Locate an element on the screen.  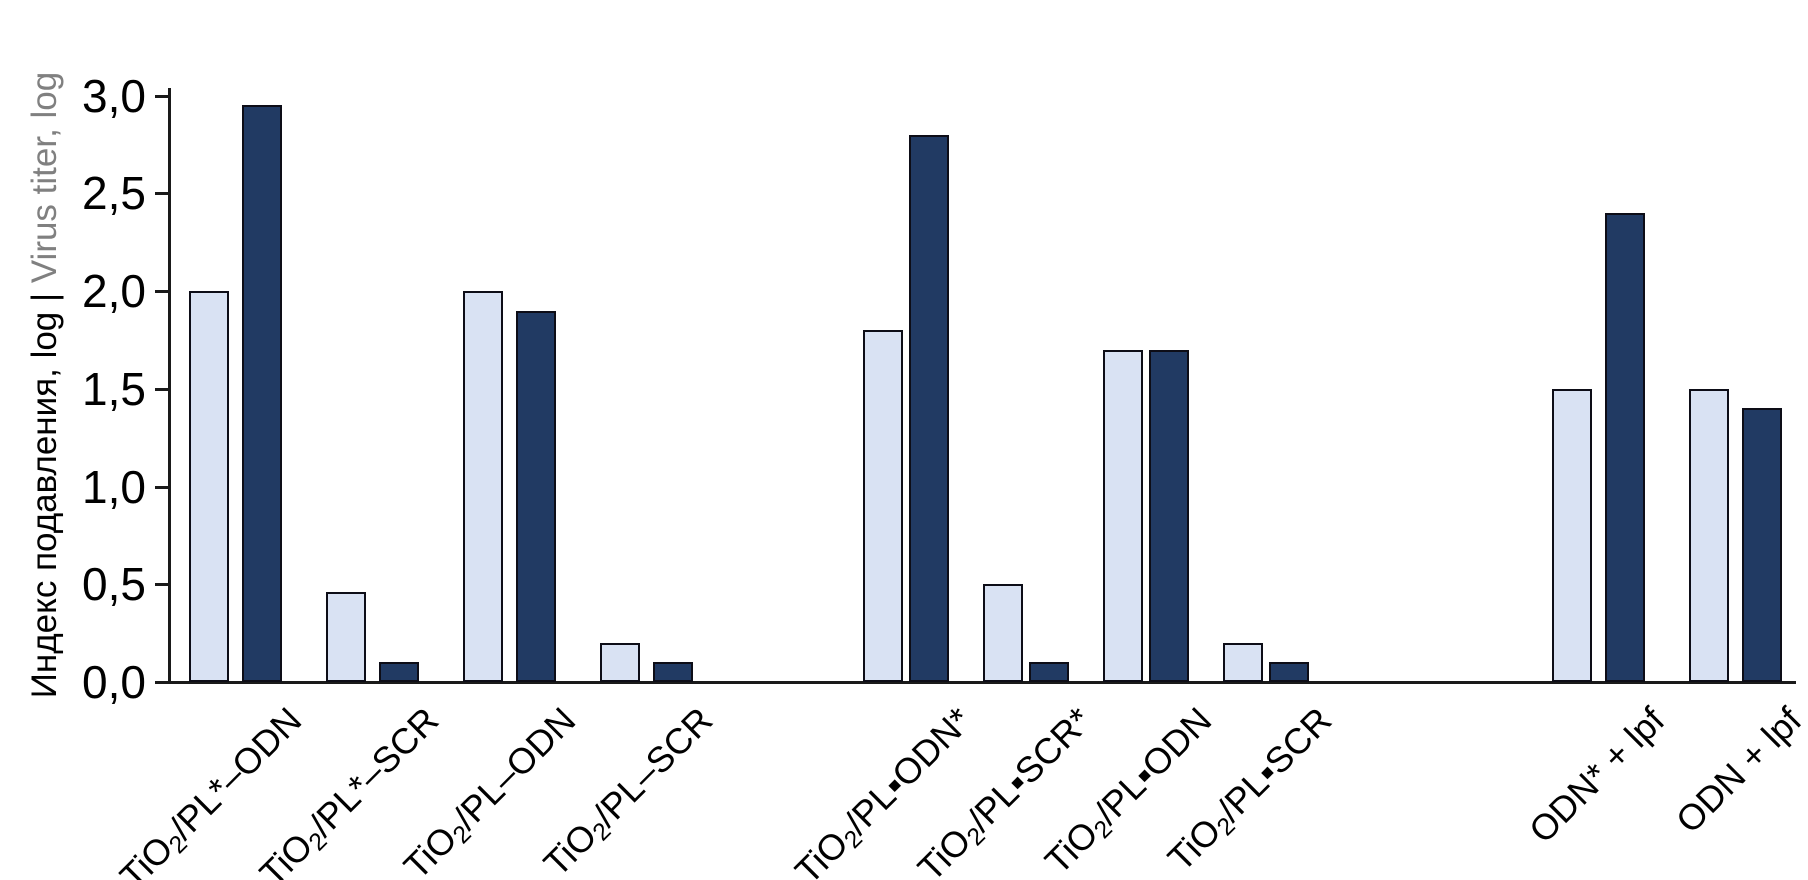
y-tick-label: 0,5 is located at coordinates (114, 584).